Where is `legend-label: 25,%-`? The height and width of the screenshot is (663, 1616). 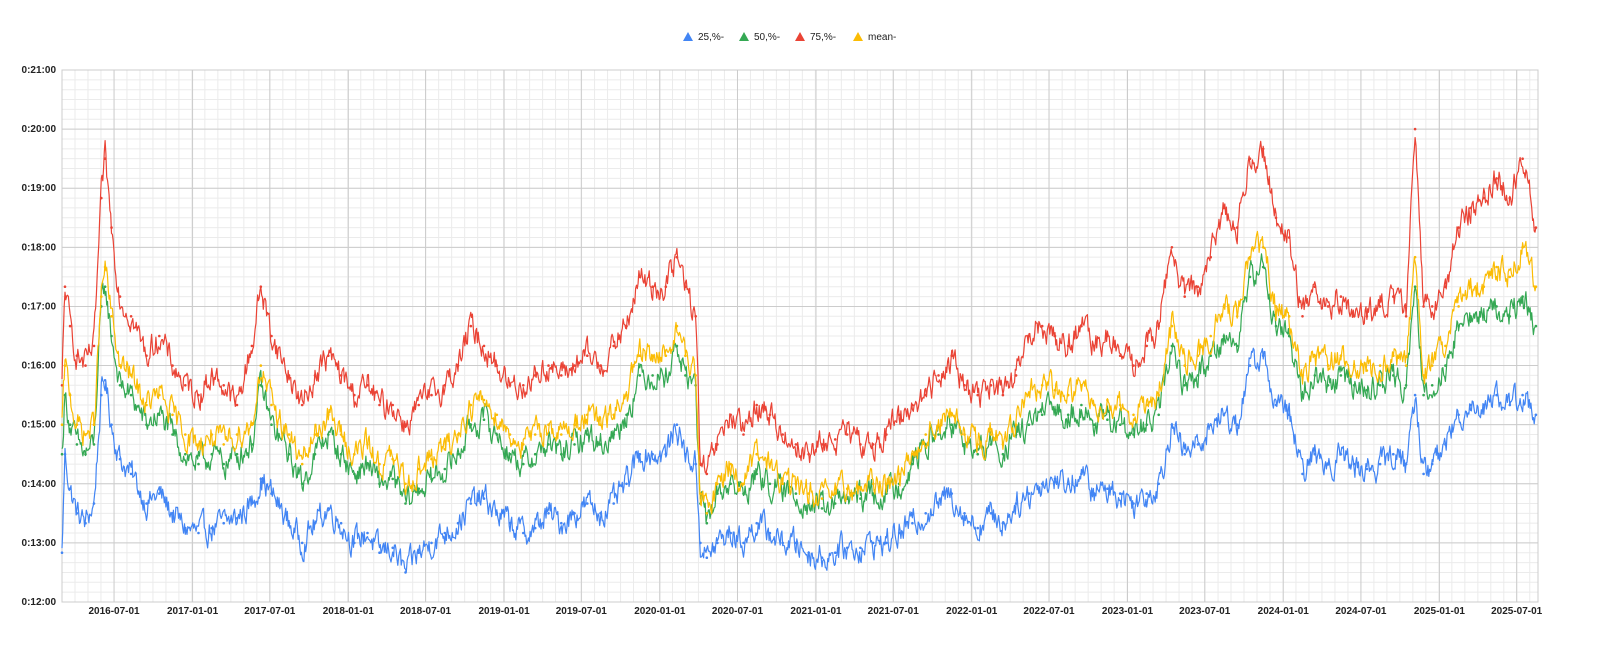
legend-label: 25,%- is located at coordinates (711, 37).